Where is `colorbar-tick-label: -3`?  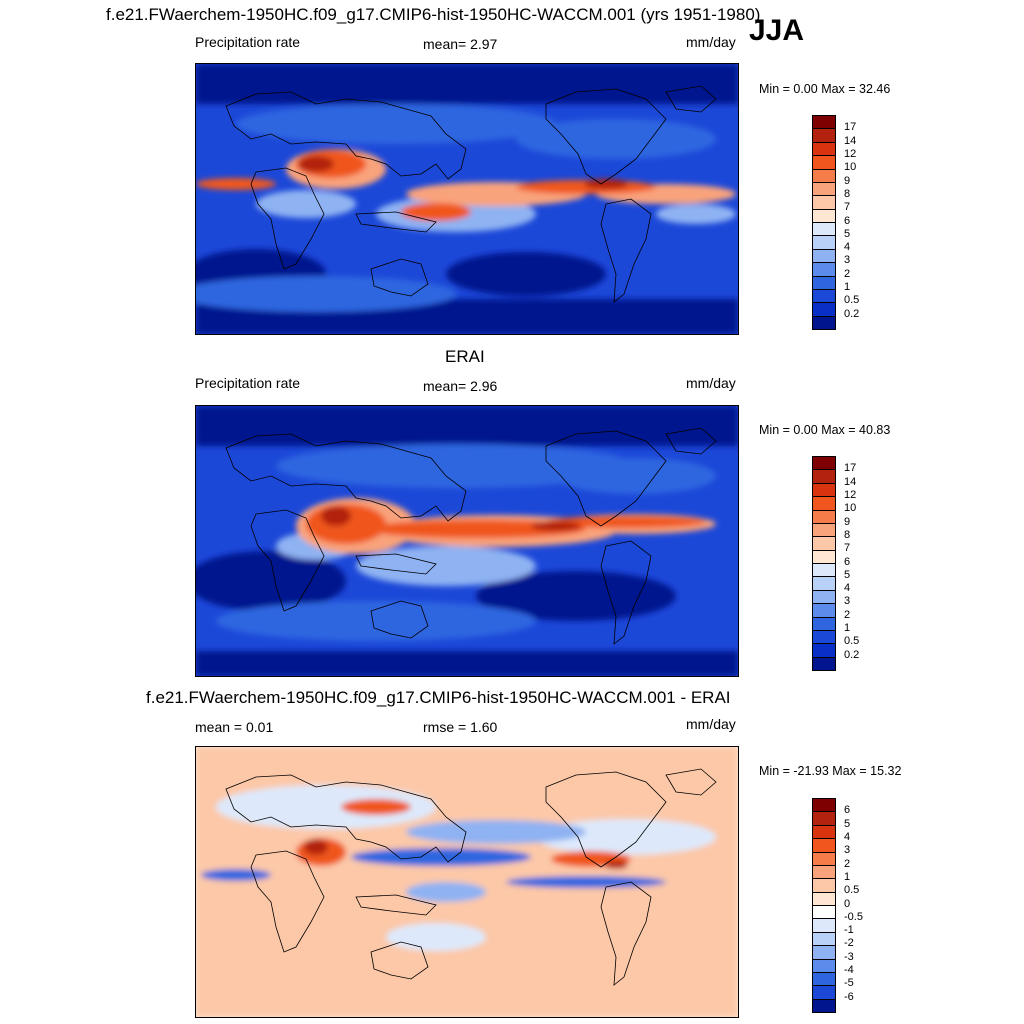 colorbar-tick-label: -3 is located at coordinates (849, 956).